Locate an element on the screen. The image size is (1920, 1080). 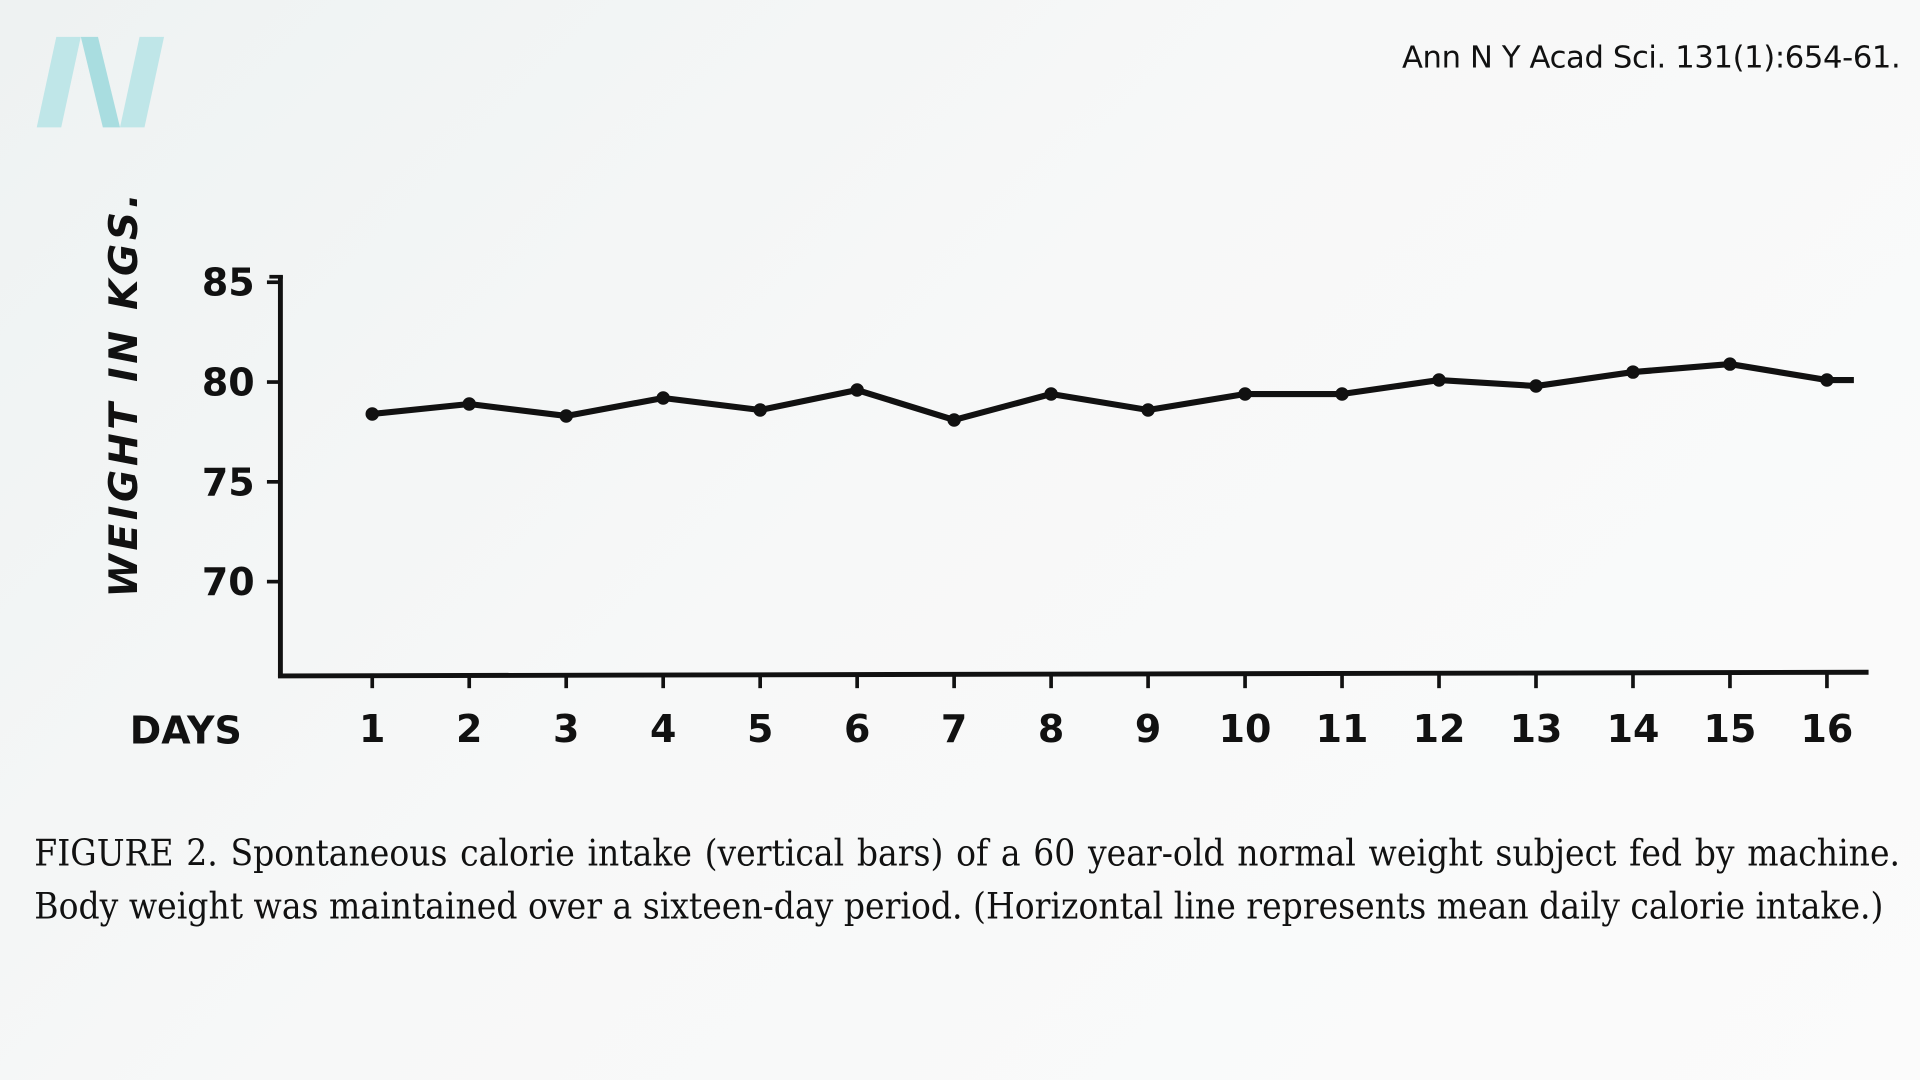
logo-icon is located at coordinates (100, 82).